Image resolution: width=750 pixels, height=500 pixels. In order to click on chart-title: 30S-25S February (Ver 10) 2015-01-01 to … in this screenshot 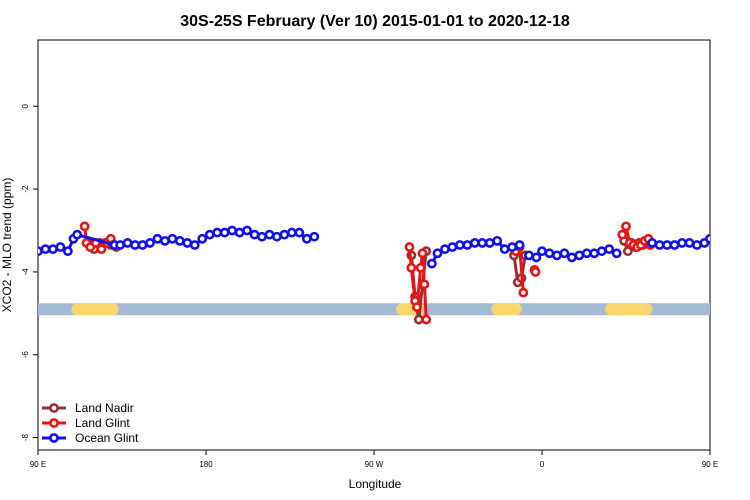, I will do `click(375, 21)`.